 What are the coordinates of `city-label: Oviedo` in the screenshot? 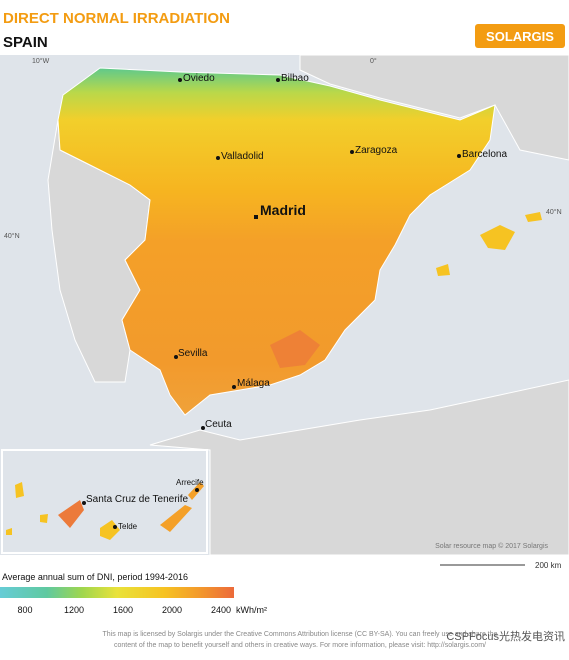 It's located at (199, 78).